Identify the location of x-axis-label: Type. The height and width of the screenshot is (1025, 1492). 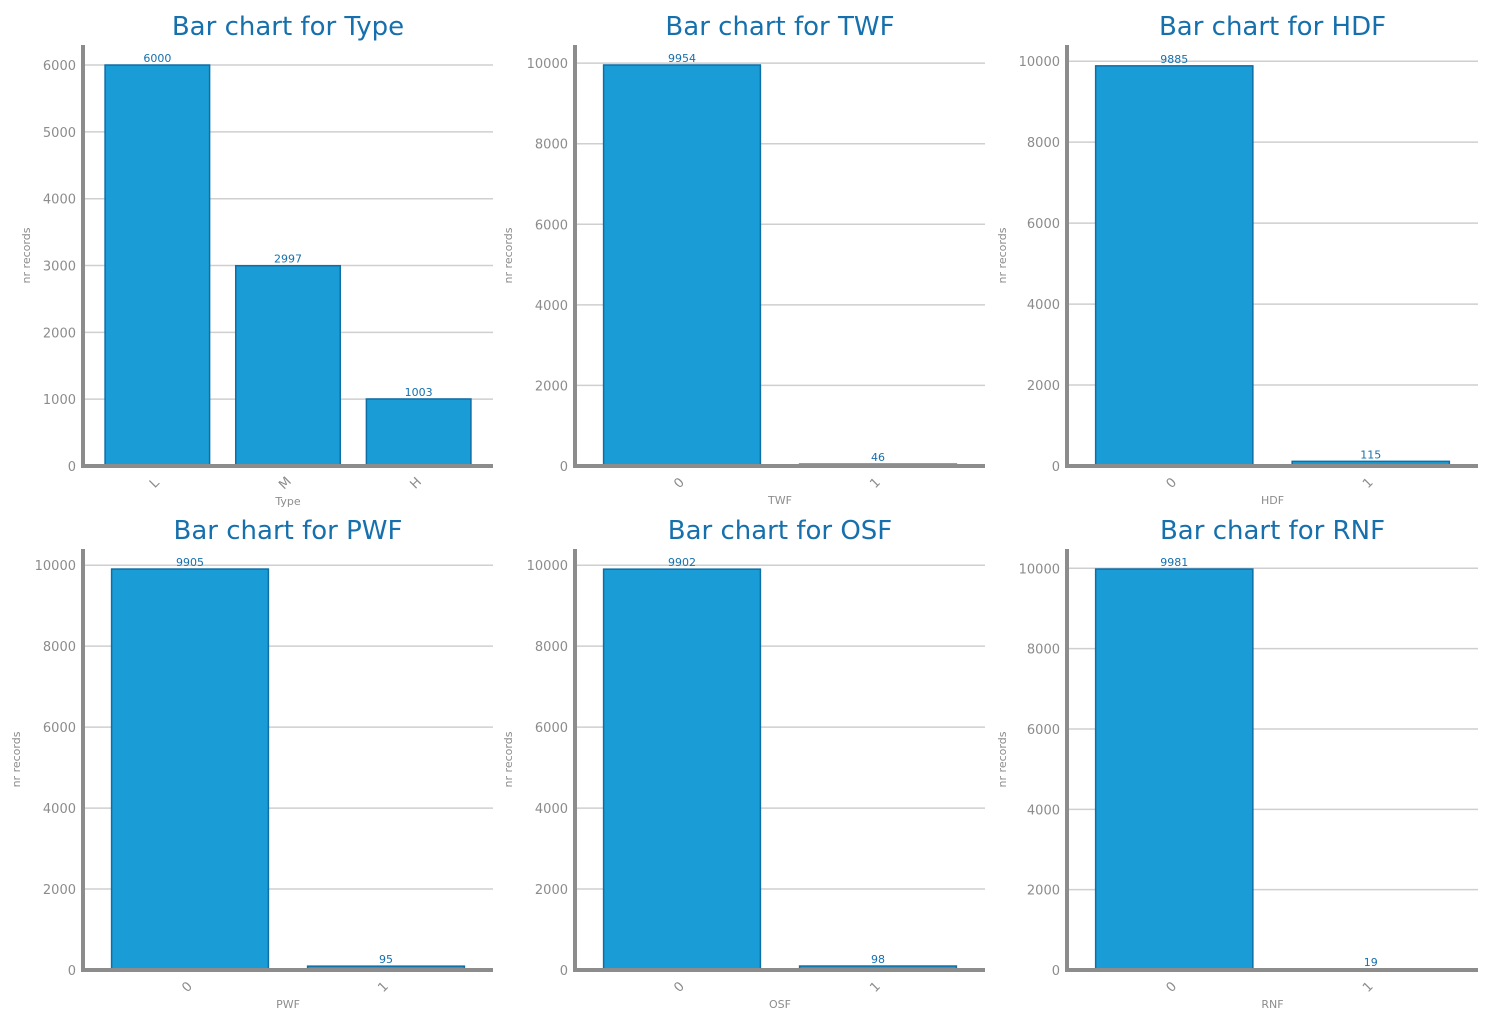
(287, 501).